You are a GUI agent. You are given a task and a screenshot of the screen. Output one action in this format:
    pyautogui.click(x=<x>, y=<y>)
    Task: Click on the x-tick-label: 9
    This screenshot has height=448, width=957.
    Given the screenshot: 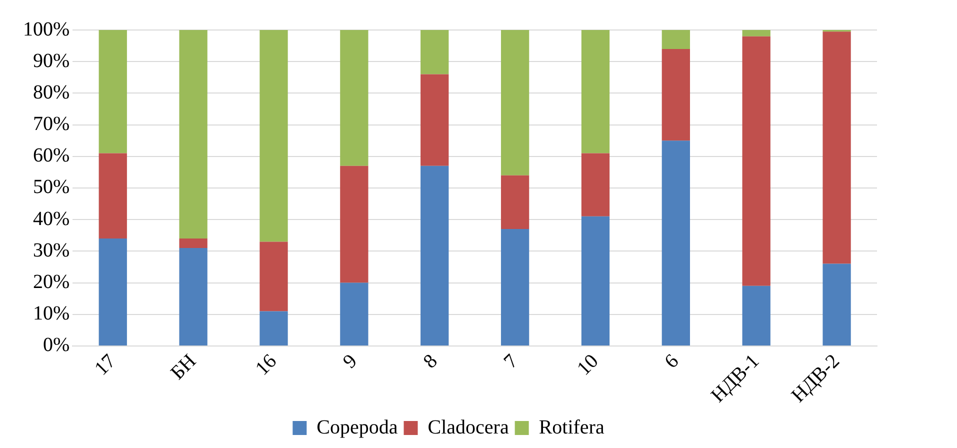 What is the action you would take?
    pyautogui.click(x=350, y=361)
    